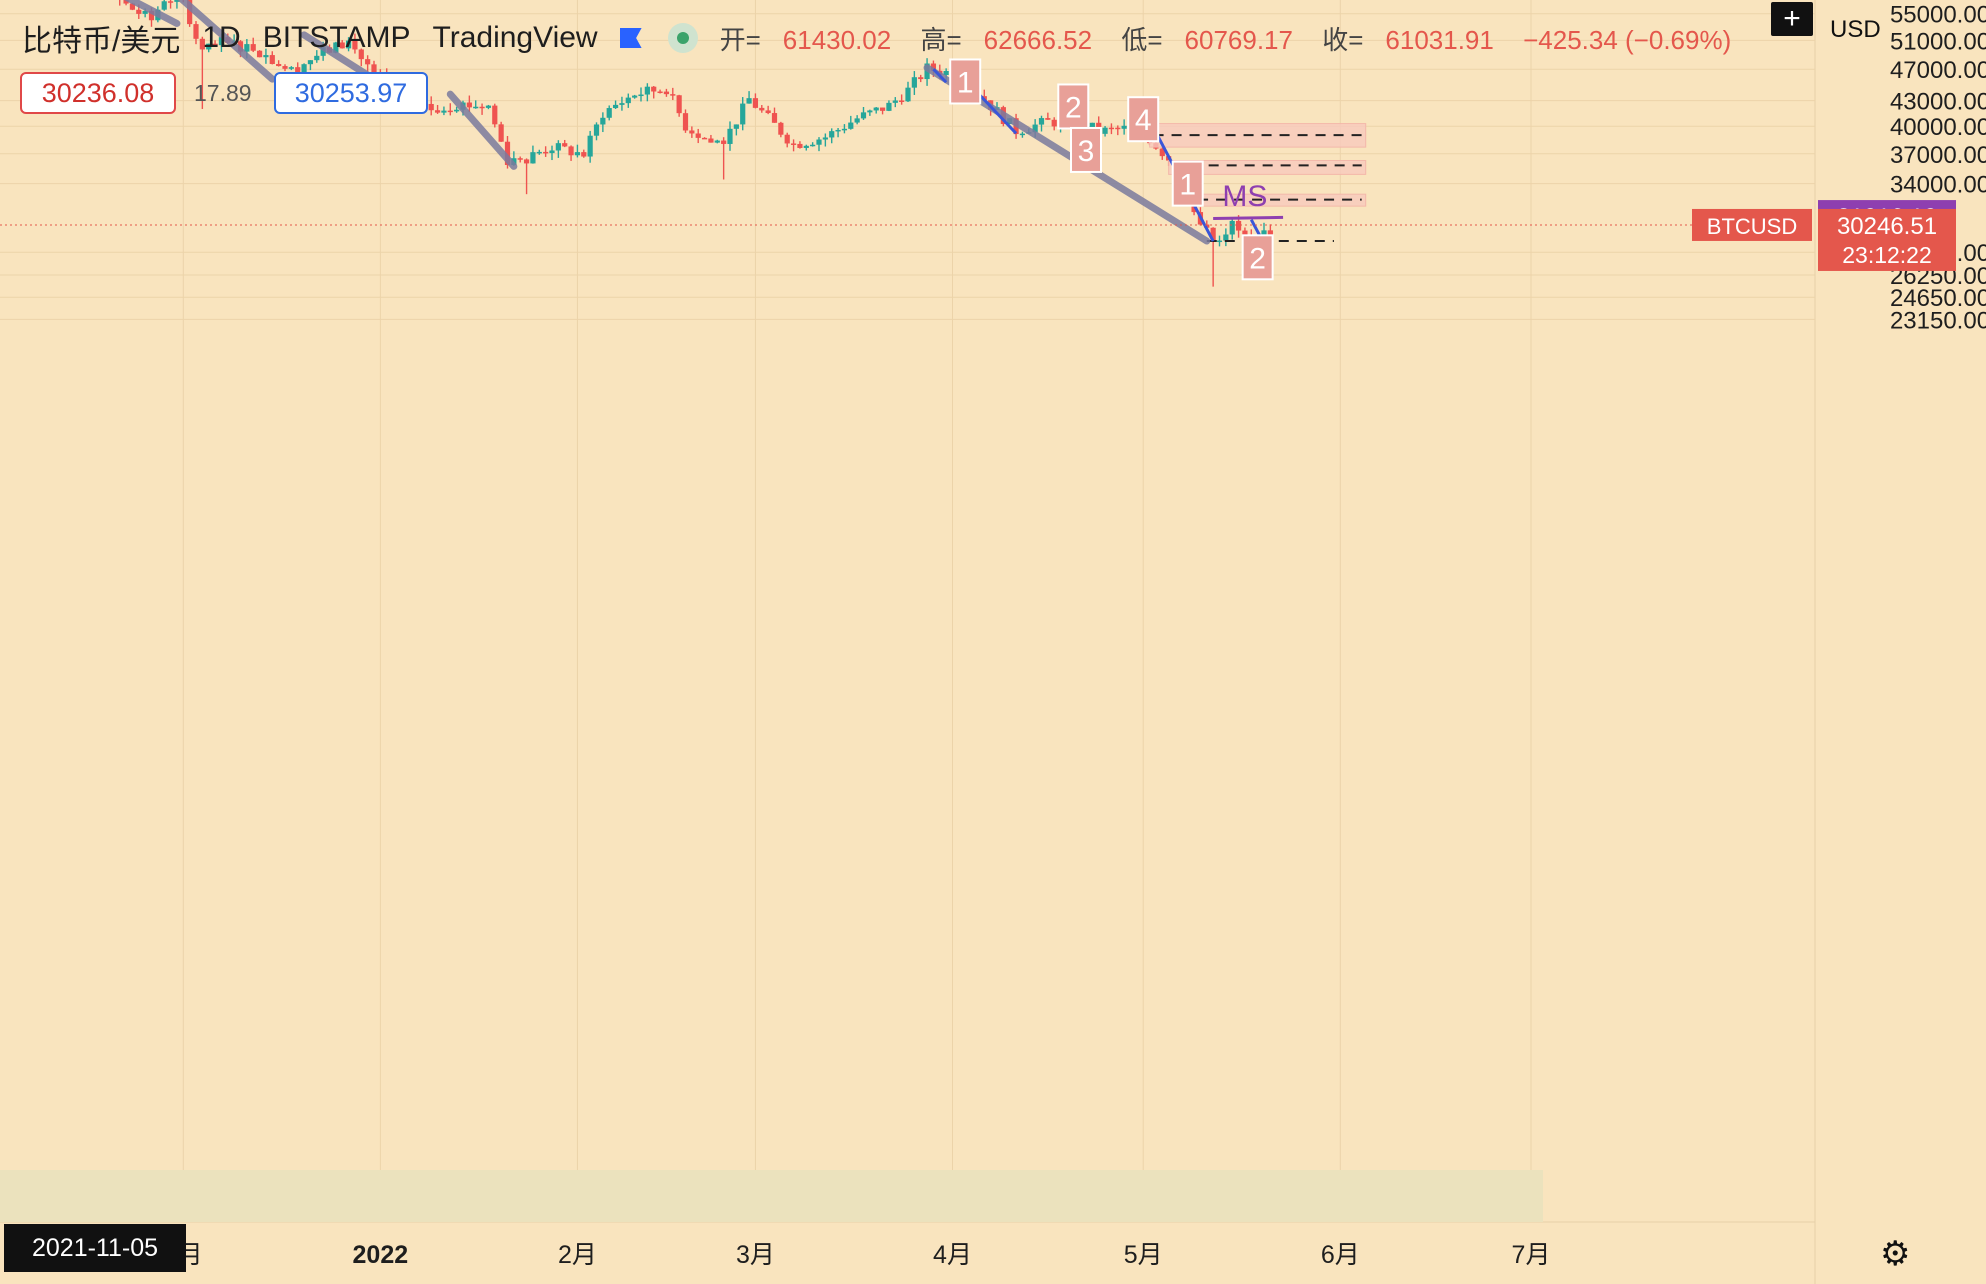 The width and height of the screenshot is (1986, 1284). What do you see at coordinates (1340, 1255) in the screenshot?
I see `x-tick-label: 6月` at bounding box center [1340, 1255].